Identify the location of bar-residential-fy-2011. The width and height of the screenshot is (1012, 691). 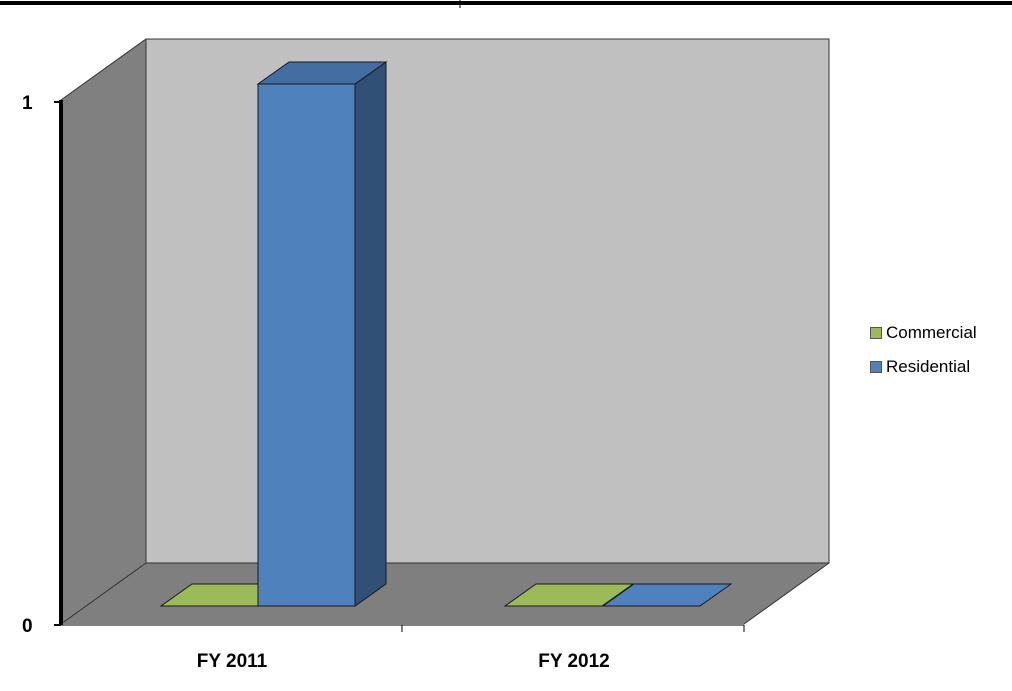
(322, 334).